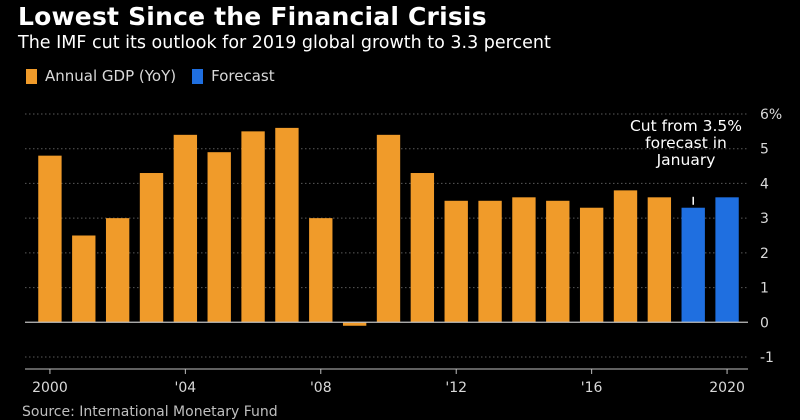 This screenshot has width=800, height=420. I want to click on gdp-bar-2011, so click(422, 248).